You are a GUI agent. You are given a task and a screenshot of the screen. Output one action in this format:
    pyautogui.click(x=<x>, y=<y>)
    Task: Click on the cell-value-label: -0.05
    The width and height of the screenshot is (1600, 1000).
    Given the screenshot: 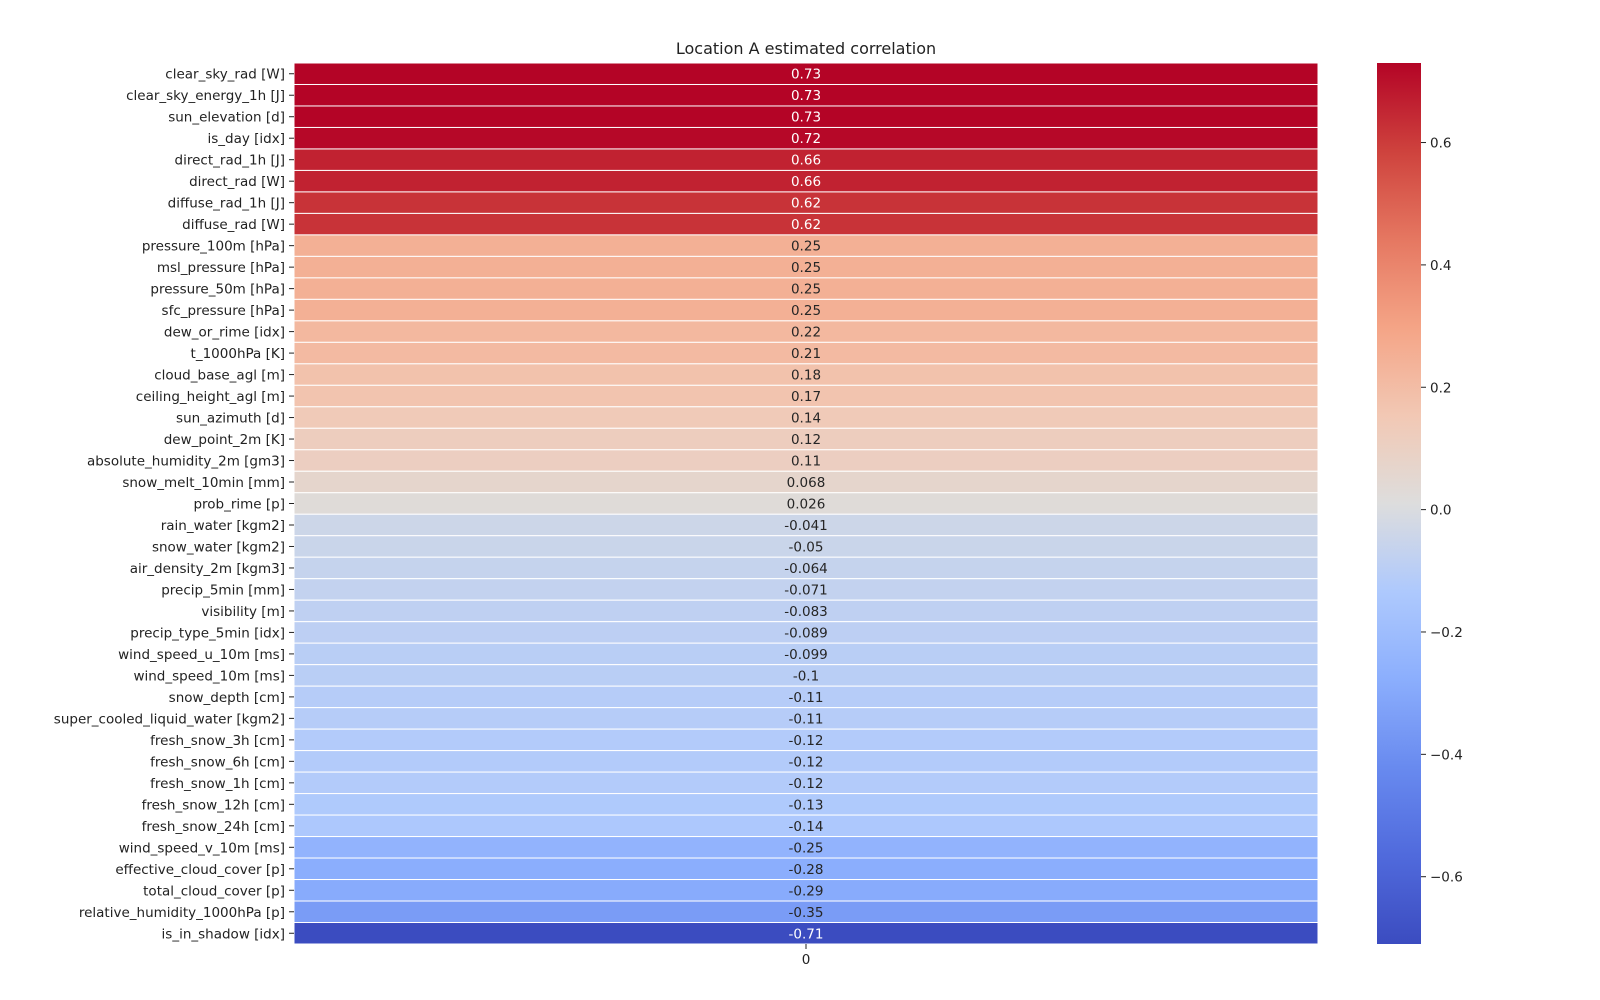 What is the action you would take?
    pyautogui.click(x=806, y=547)
    